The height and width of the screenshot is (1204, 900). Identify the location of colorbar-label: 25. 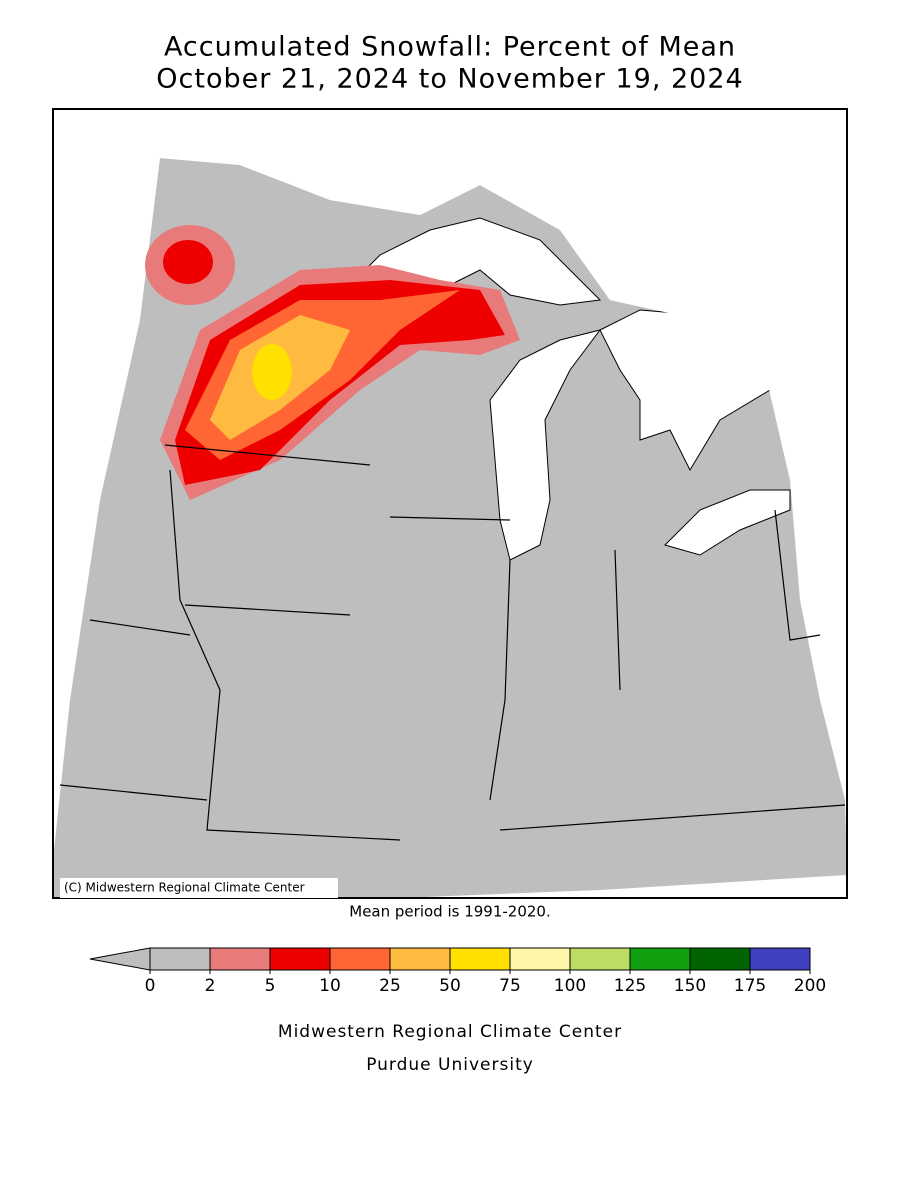
(390, 986).